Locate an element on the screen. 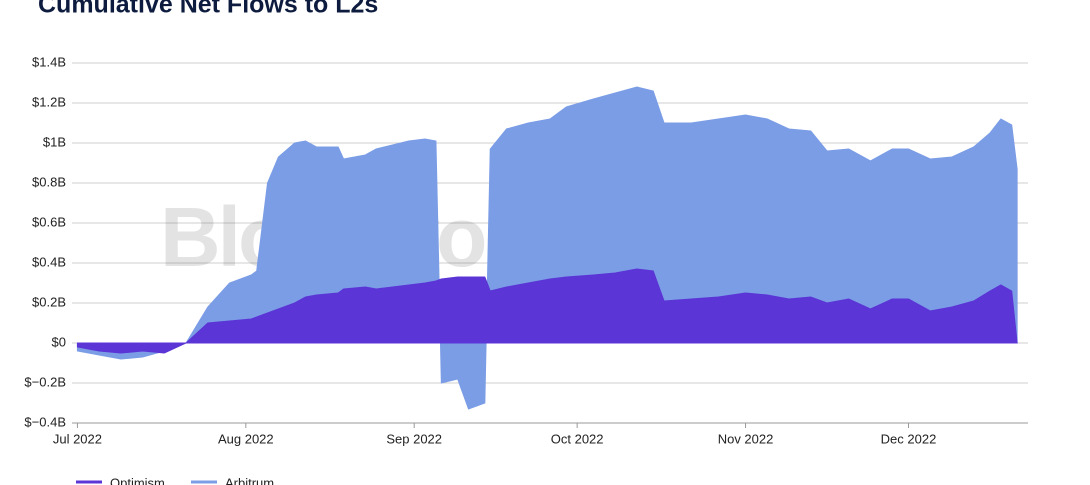  x-tick-label: Oct 2022 is located at coordinates (577, 438).